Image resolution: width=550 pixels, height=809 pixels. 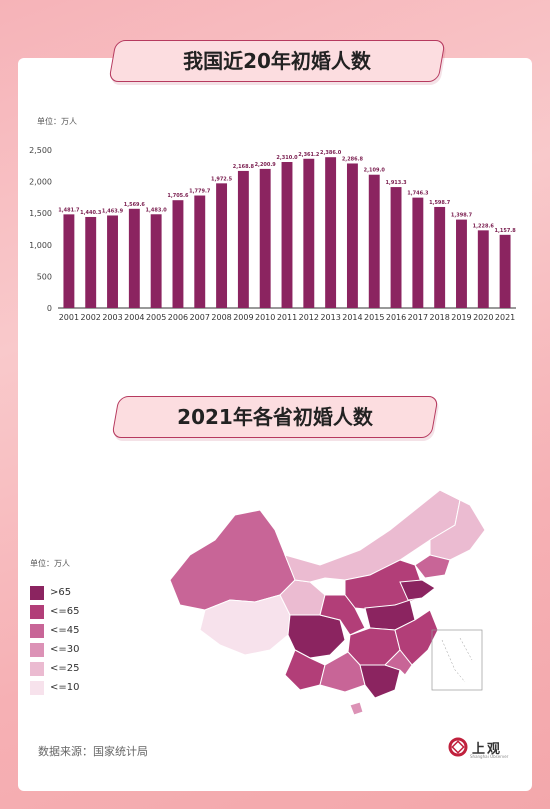 What do you see at coordinates (418, 194) in the screenshot?
I see `data-label: 1,746.3` at bounding box center [418, 194].